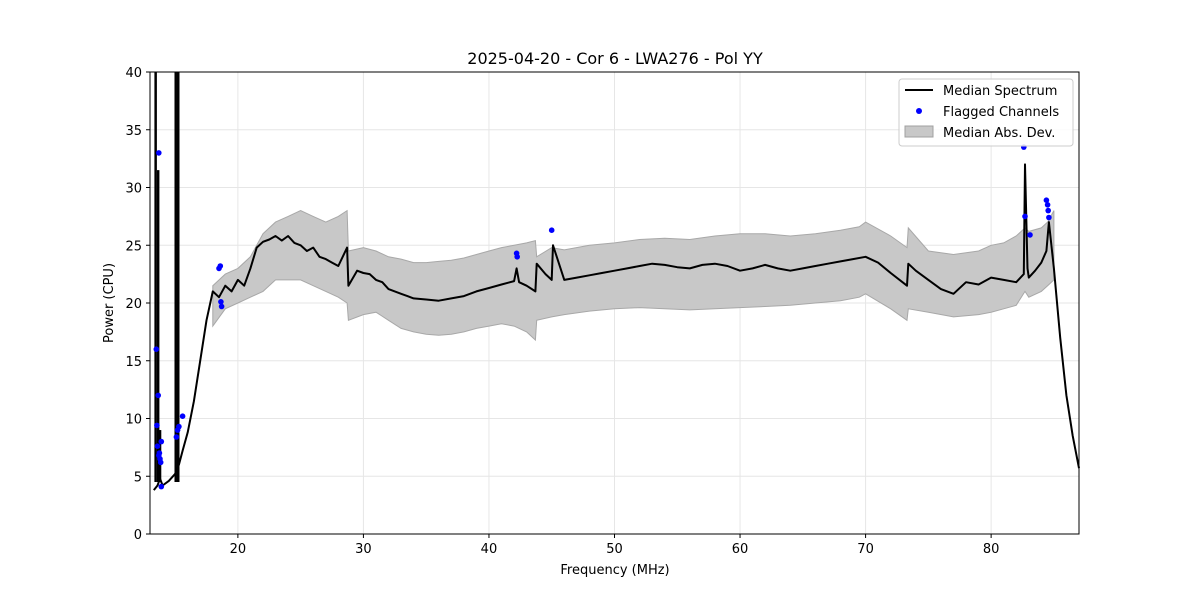 The height and width of the screenshot is (600, 1200). I want to click on x-tick-label: 60, so click(740, 549).